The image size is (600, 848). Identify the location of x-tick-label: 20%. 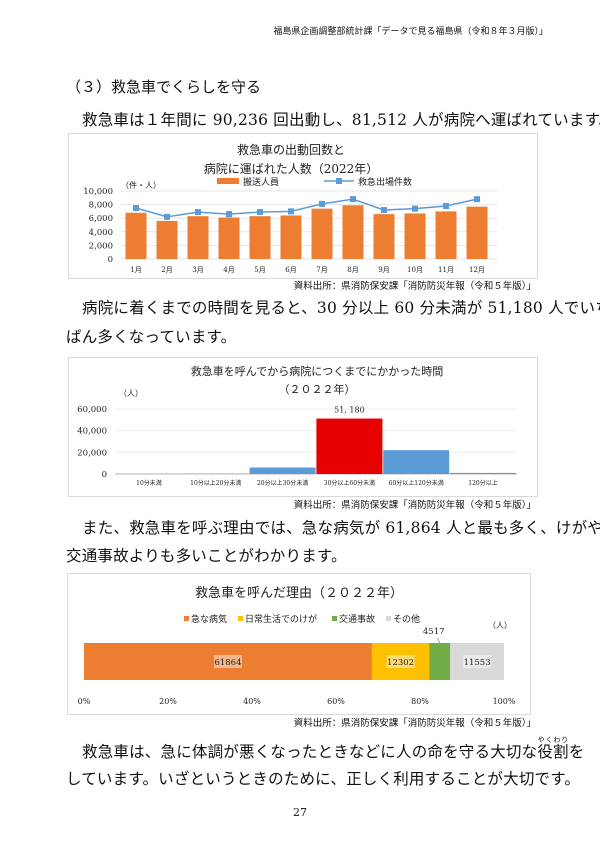
(168, 701).